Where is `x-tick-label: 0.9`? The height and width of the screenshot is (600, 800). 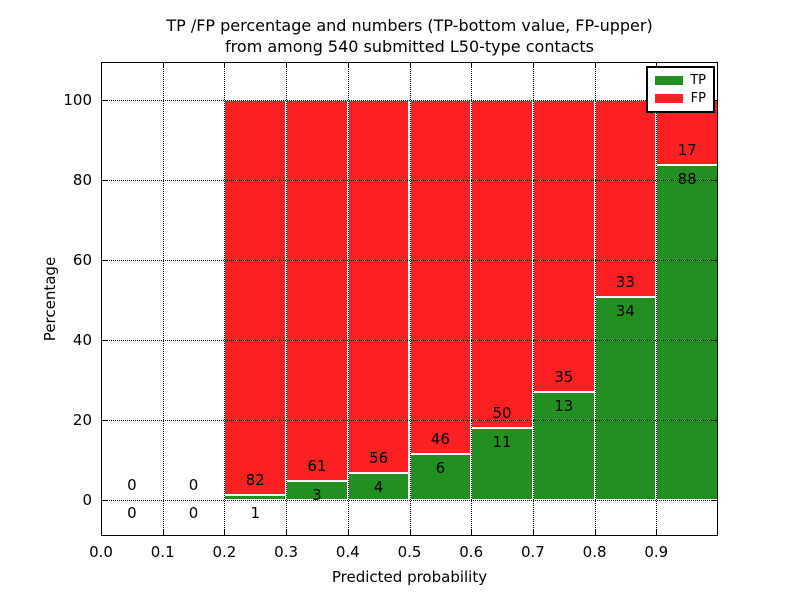
x-tick-label: 0.9 is located at coordinates (656, 552).